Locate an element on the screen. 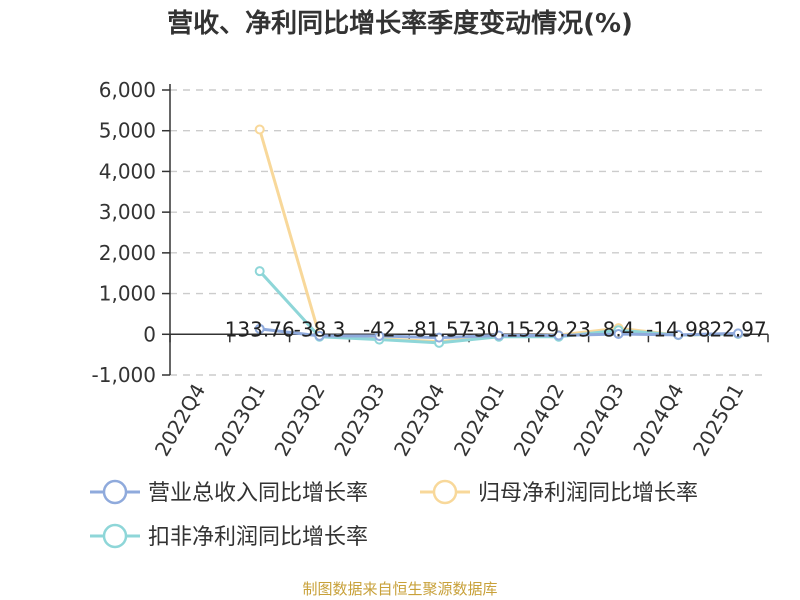 The height and width of the screenshot is (600, 800). legend-label: 扣非净利润同比增长率 is located at coordinates (258, 537).